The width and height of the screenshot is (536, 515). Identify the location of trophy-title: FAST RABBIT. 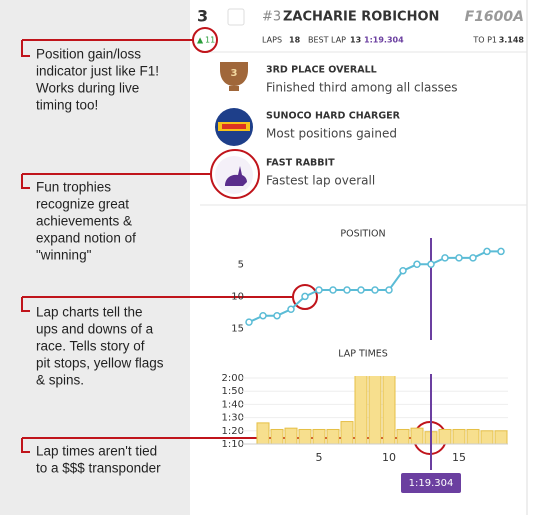
(300, 163).